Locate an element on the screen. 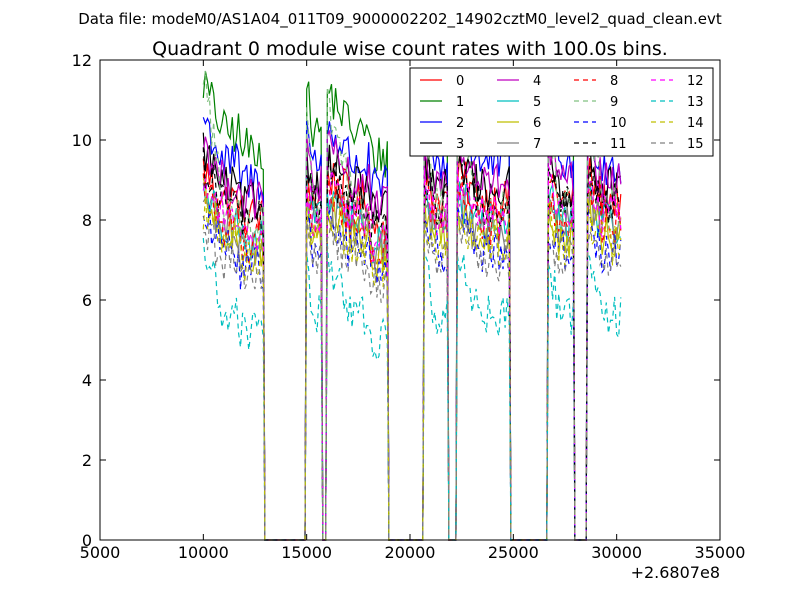  legend-label-13: 13 is located at coordinates (695, 102).